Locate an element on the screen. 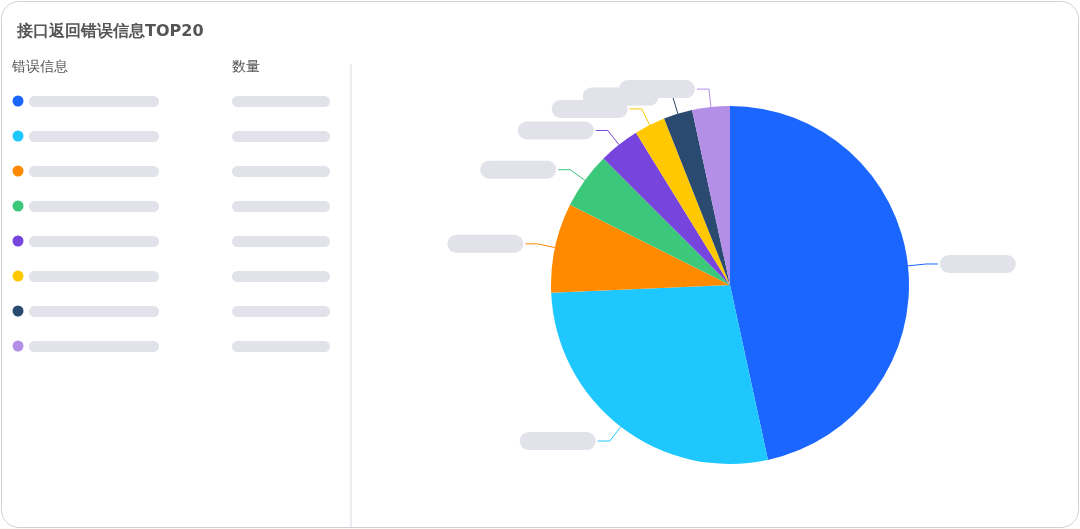 This screenshot has height=529, width=1080. text: 错误信息 is located at coordinates (40, 67).